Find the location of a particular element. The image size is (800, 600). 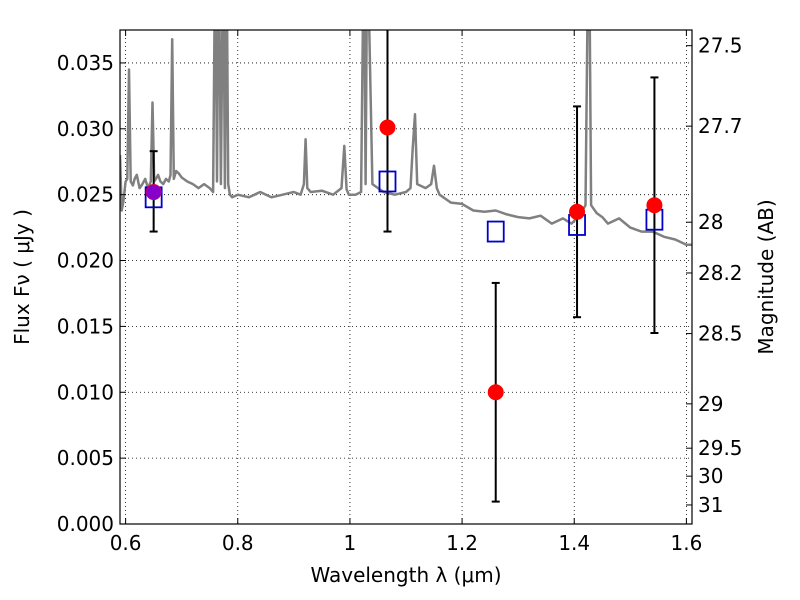

y-tick-label: 0.005 is located at coordinates (85, 458).